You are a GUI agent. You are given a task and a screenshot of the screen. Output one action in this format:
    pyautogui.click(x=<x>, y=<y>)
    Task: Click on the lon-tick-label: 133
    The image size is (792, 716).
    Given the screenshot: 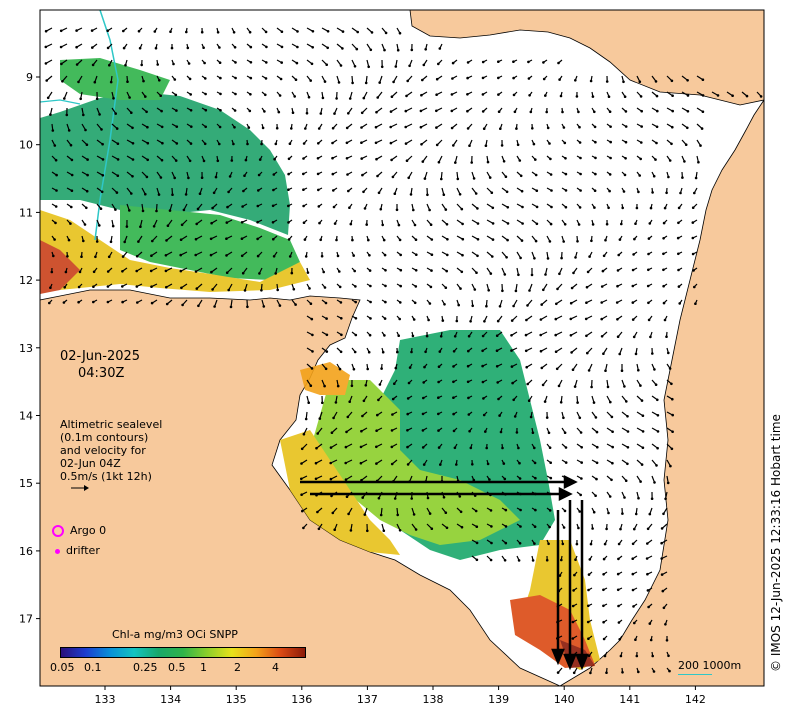 What is the action you would take?
    pyautogui.click(x=105, y=699)
    